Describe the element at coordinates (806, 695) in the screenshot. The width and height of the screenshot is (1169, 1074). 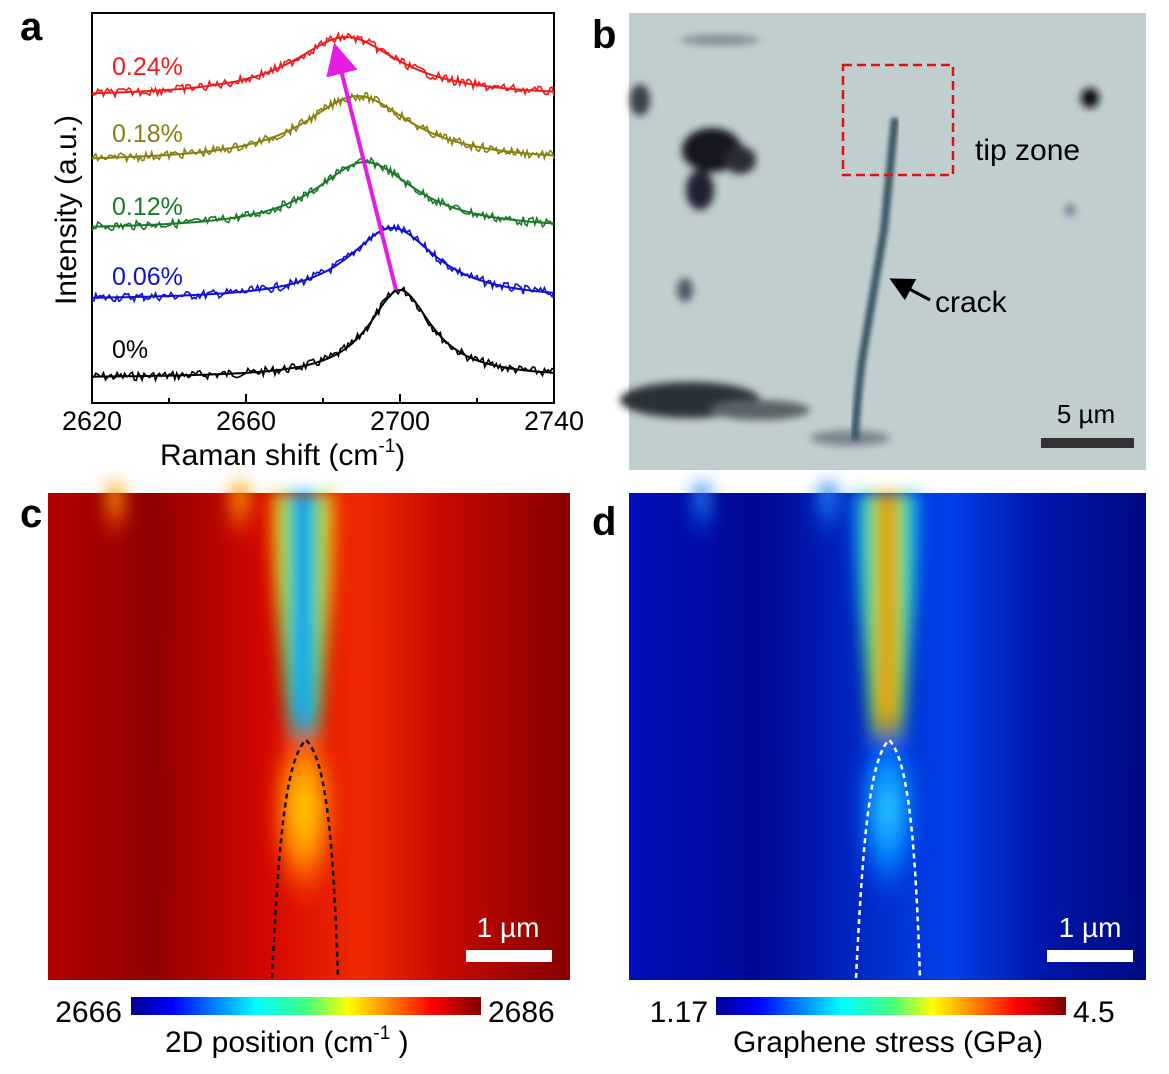
I see `map-d-features` at that location.